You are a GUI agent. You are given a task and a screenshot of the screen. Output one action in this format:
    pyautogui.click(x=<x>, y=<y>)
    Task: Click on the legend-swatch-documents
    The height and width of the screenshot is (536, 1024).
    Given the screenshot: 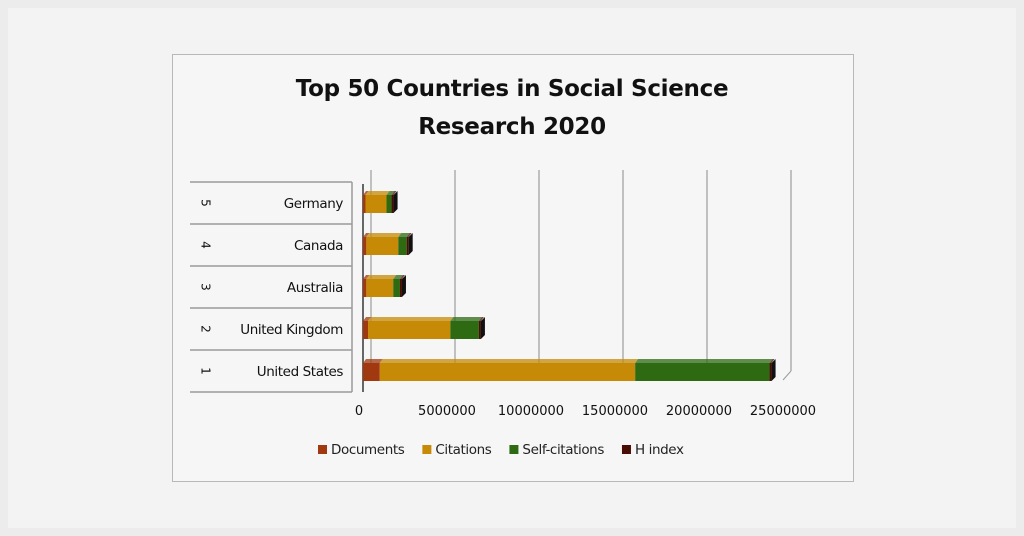 What is the action you would take?
    pyautogui.click(x=322, y=449)
    